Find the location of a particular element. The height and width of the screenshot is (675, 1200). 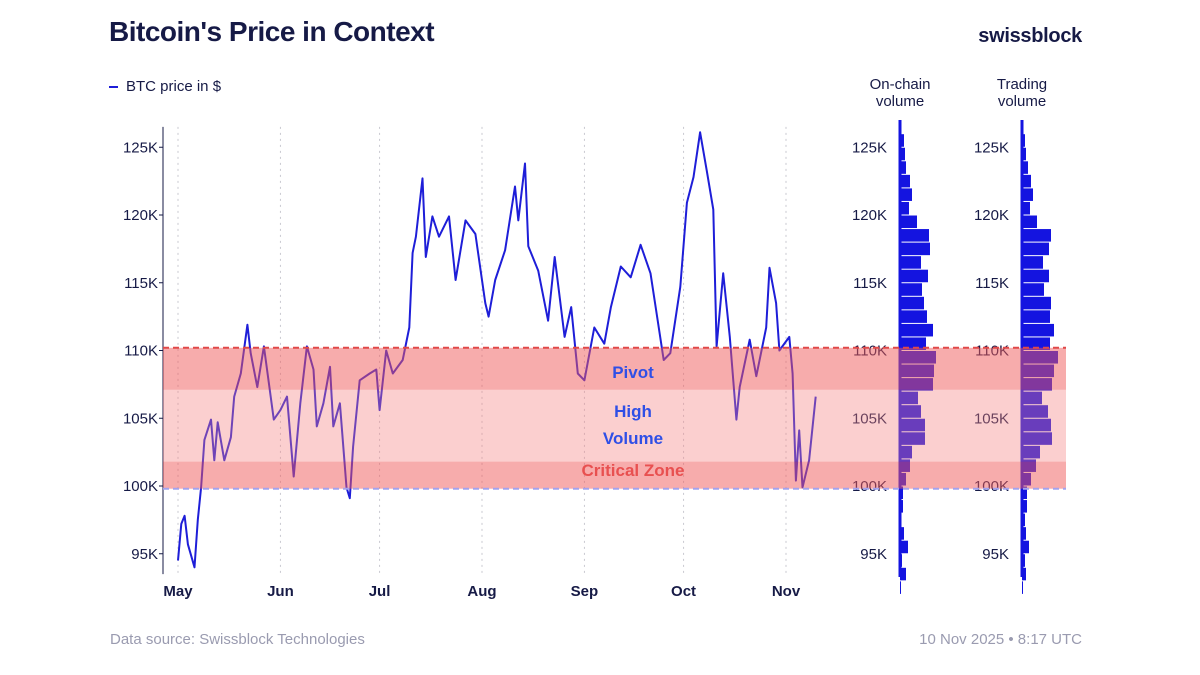

x-tick-label: Nov is located at coordinates (786, 591).